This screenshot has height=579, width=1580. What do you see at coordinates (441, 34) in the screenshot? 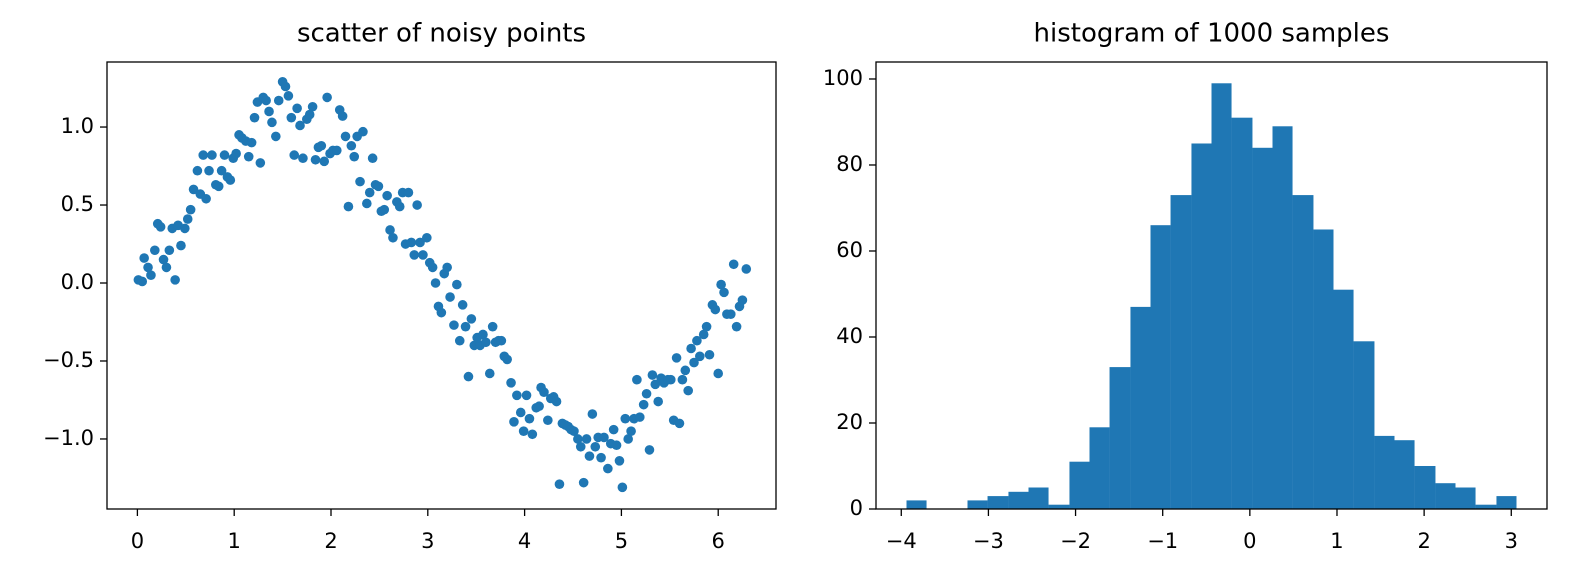
I see `chart-title: scatter of noisy points` at bounding box center [441, 34].